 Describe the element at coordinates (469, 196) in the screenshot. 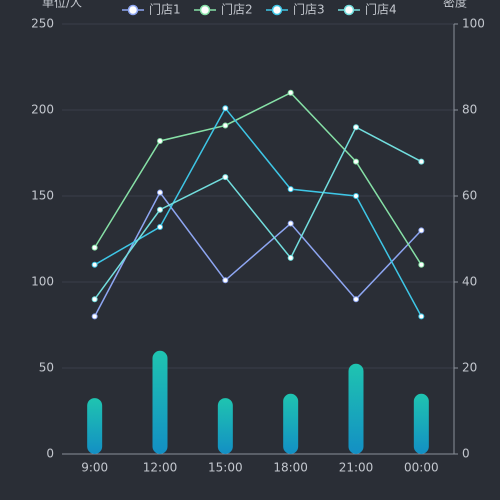

I see `y2-tick-label: 60` at that location.